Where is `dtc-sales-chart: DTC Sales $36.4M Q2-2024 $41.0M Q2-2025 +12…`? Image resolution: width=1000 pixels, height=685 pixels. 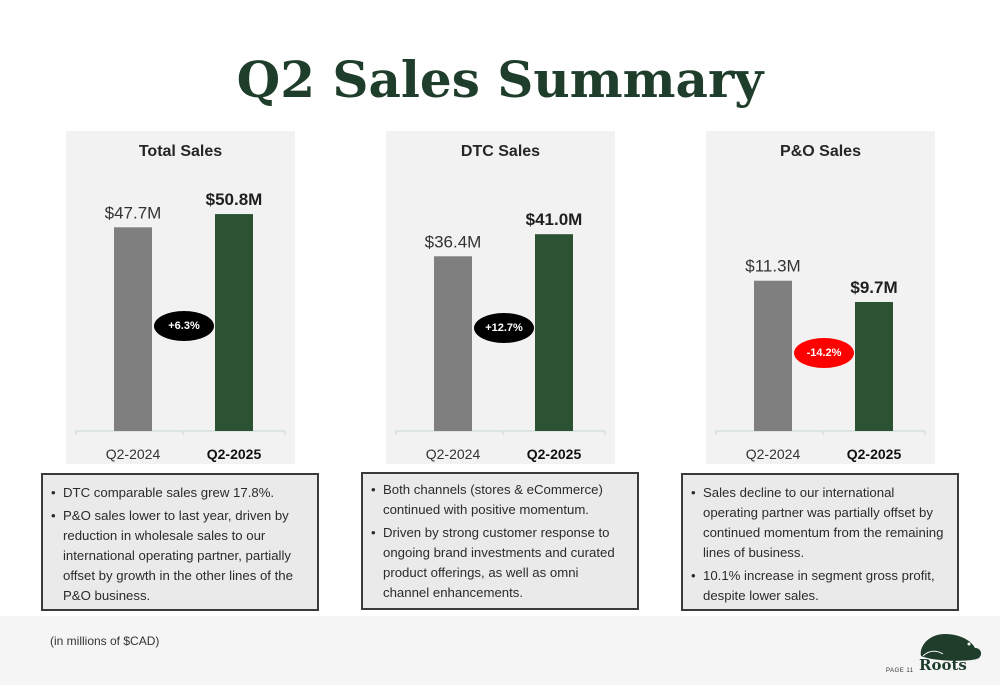 dtc-sales-chart: DTC Sales $36.4M Q2-2024 $41.0M Q2-2025 +12… is located at coordinates (500, 297).